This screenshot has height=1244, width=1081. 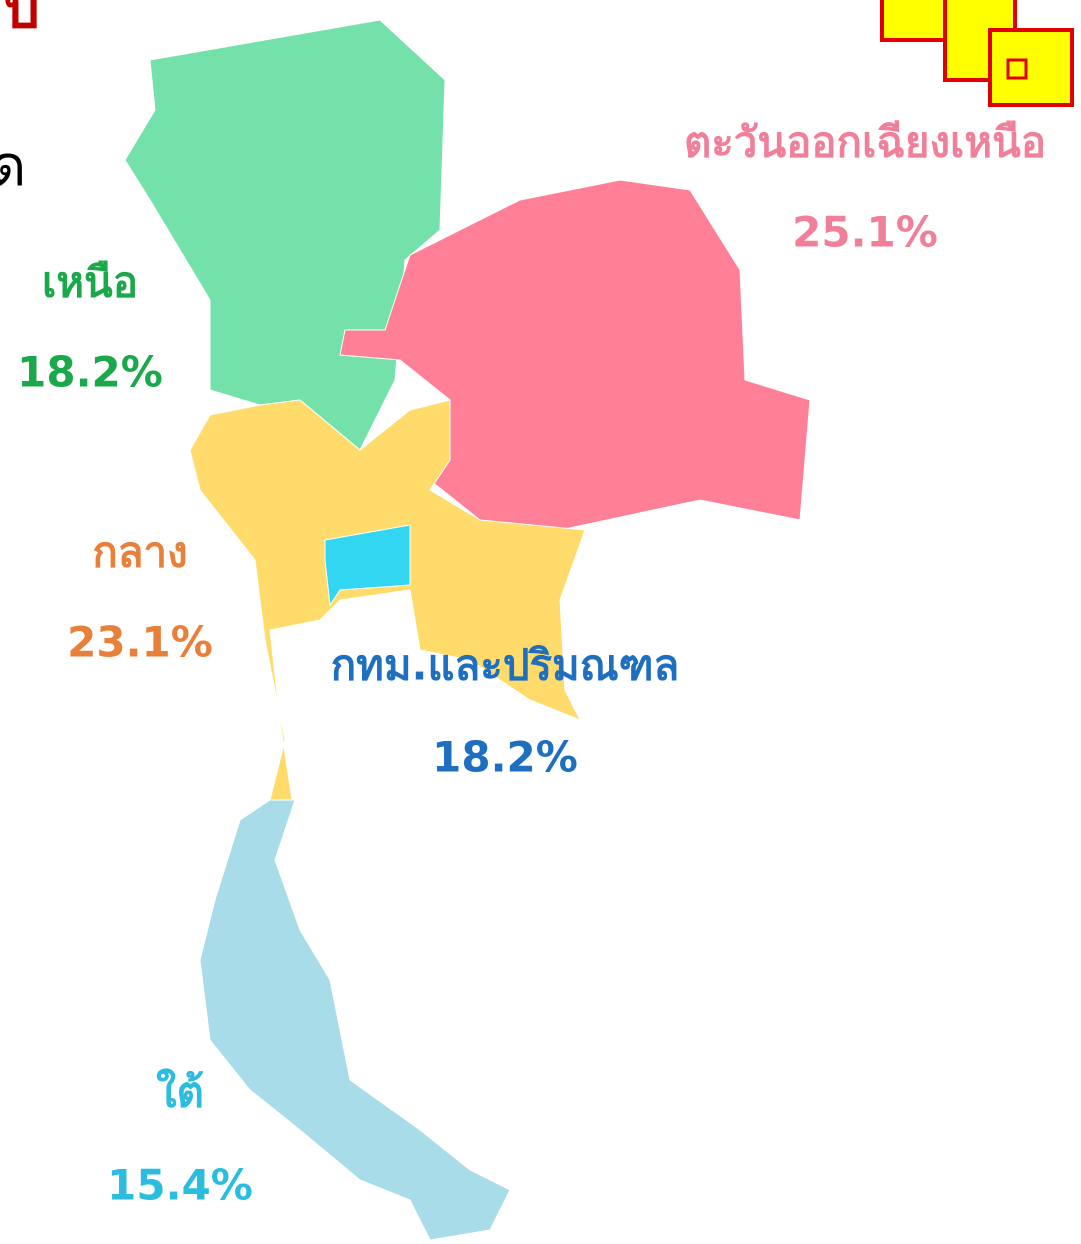 I want to click on region-northeast, so click(x=575, y=355).